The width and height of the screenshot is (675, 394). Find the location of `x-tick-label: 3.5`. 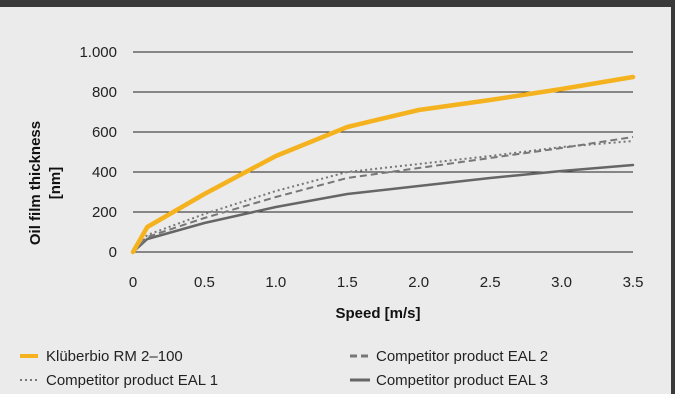

x-tick-label: 3.5 is located at coordinates (633, 282).